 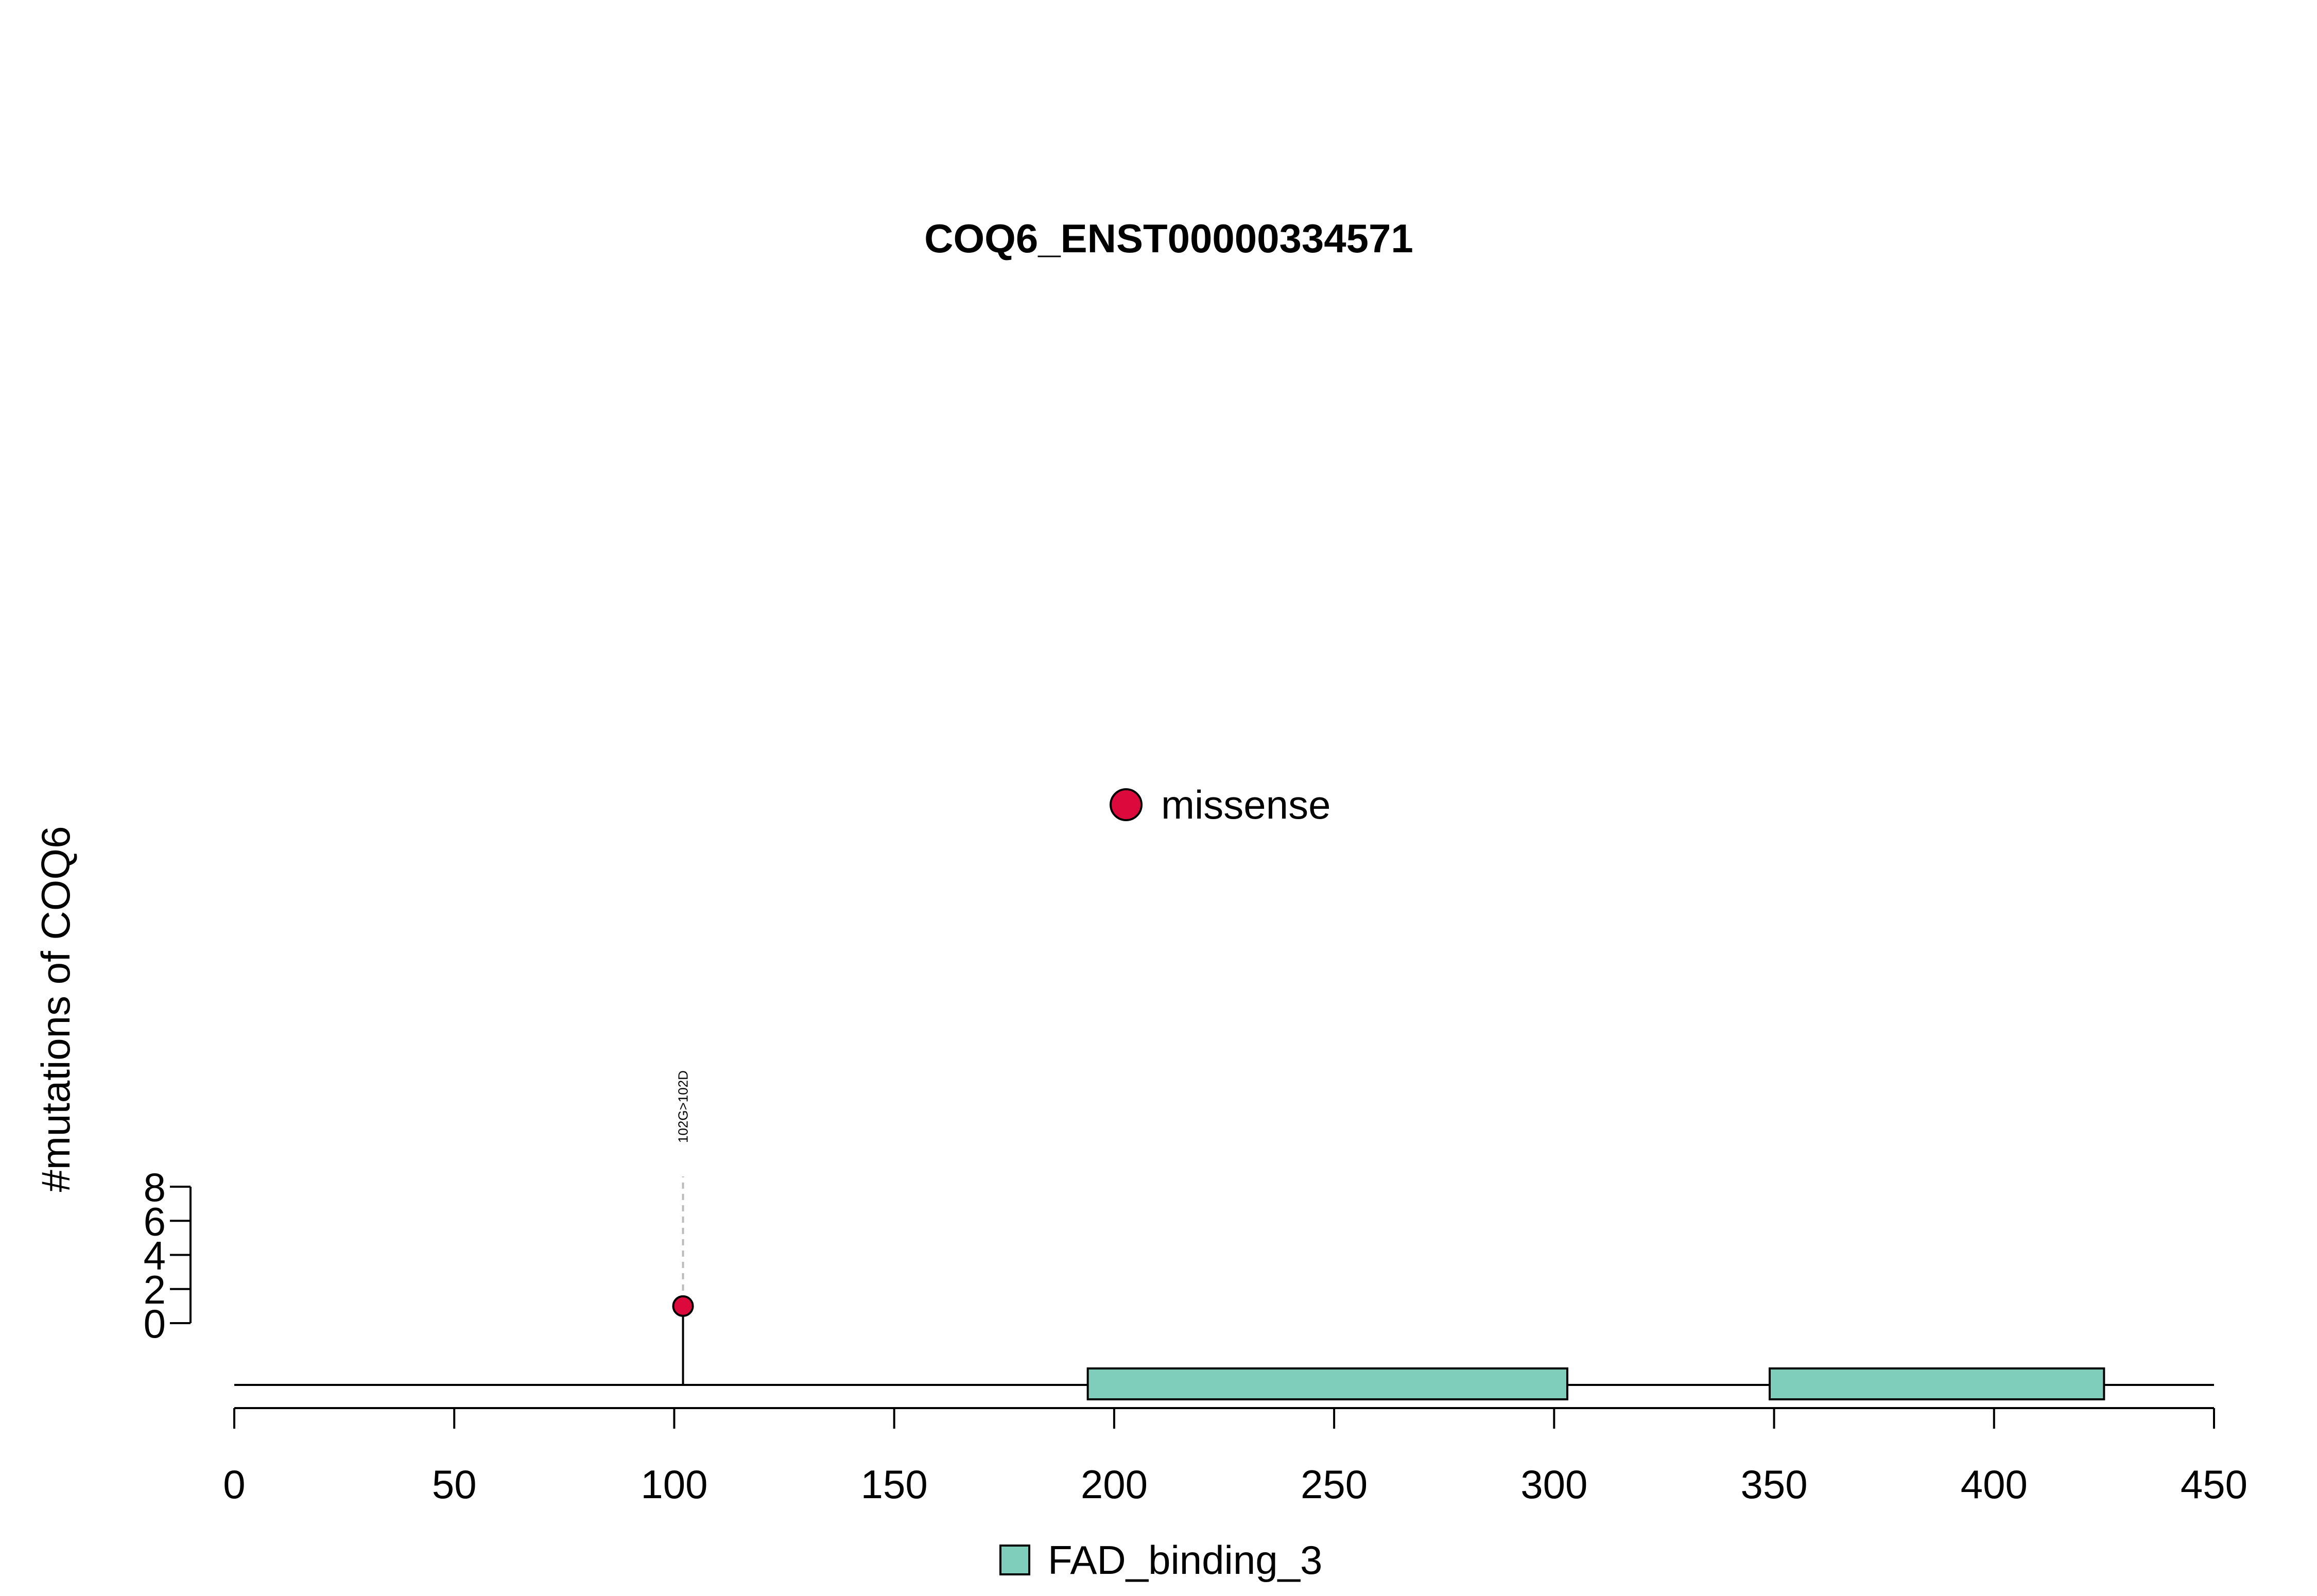 What do you see at coordinates (155, 1289) in the screenshot?
I see `y-tick-label-2: 2` at bounding box center [155, 1289].